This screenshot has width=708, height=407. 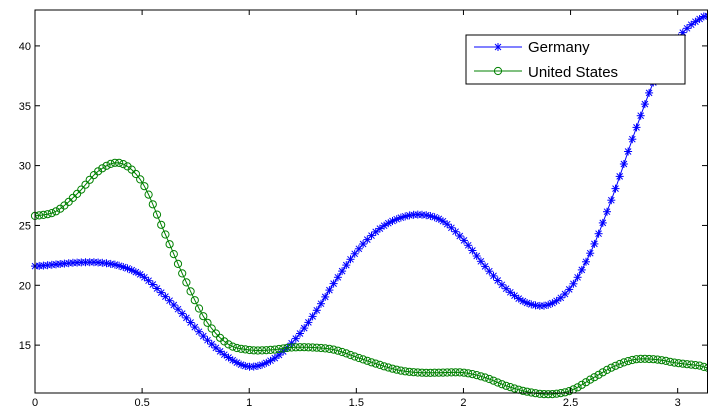 What do you see at coordinates (25, 107) in the screenshot?
I see `y-tick-label: 35` at bounding box center [25, 107].